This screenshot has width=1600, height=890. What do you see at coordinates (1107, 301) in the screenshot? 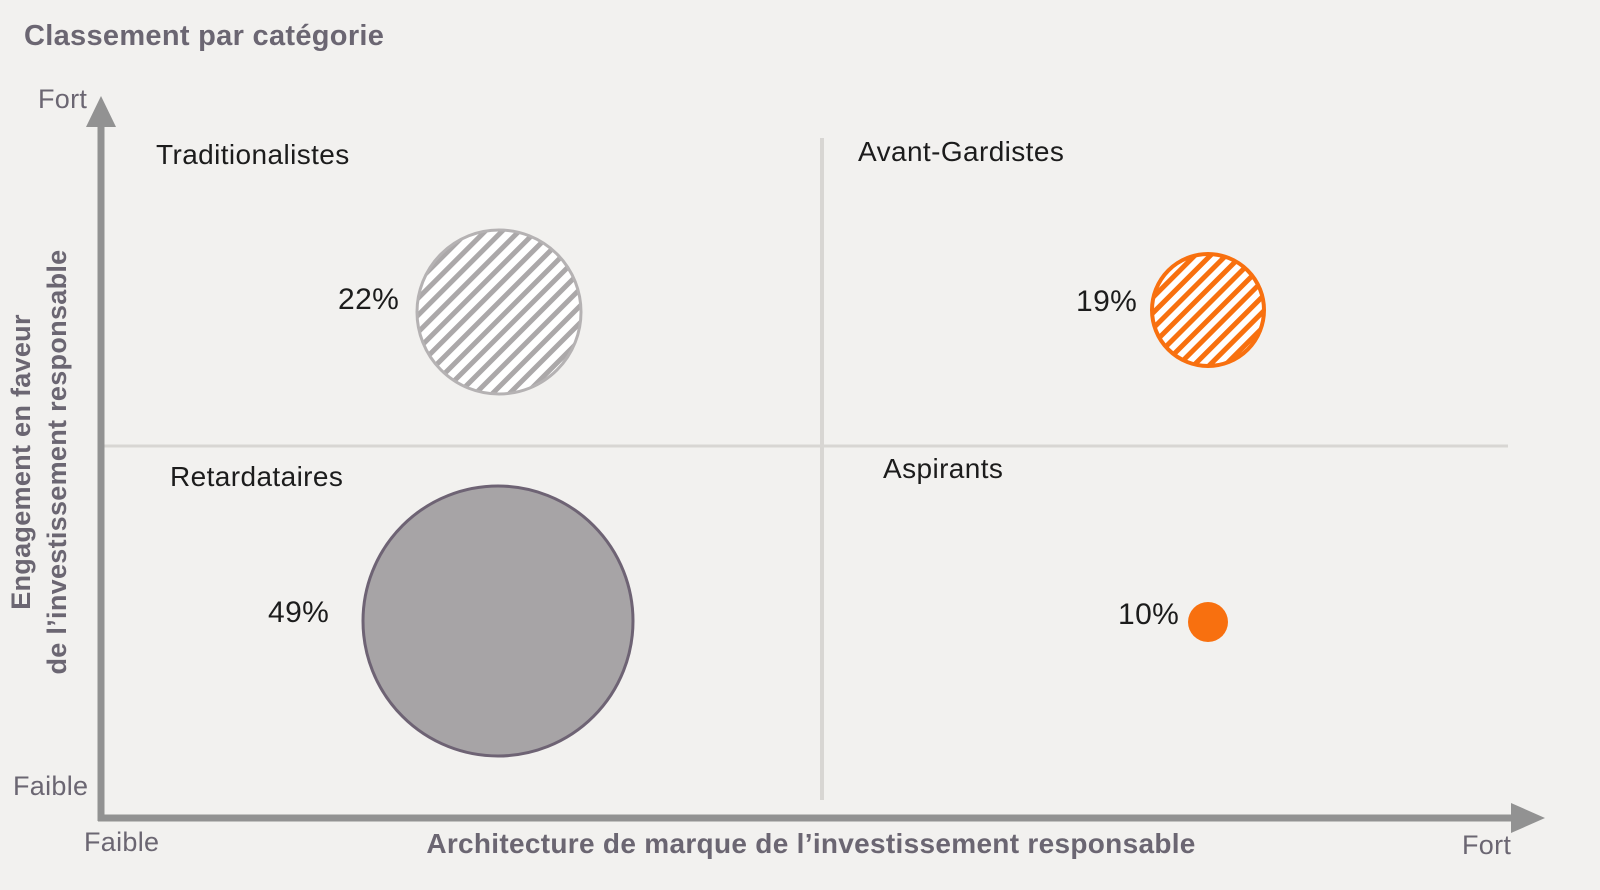
I see `value-label-avant-gardistes: 19%` at bounding box center [1107, 301].